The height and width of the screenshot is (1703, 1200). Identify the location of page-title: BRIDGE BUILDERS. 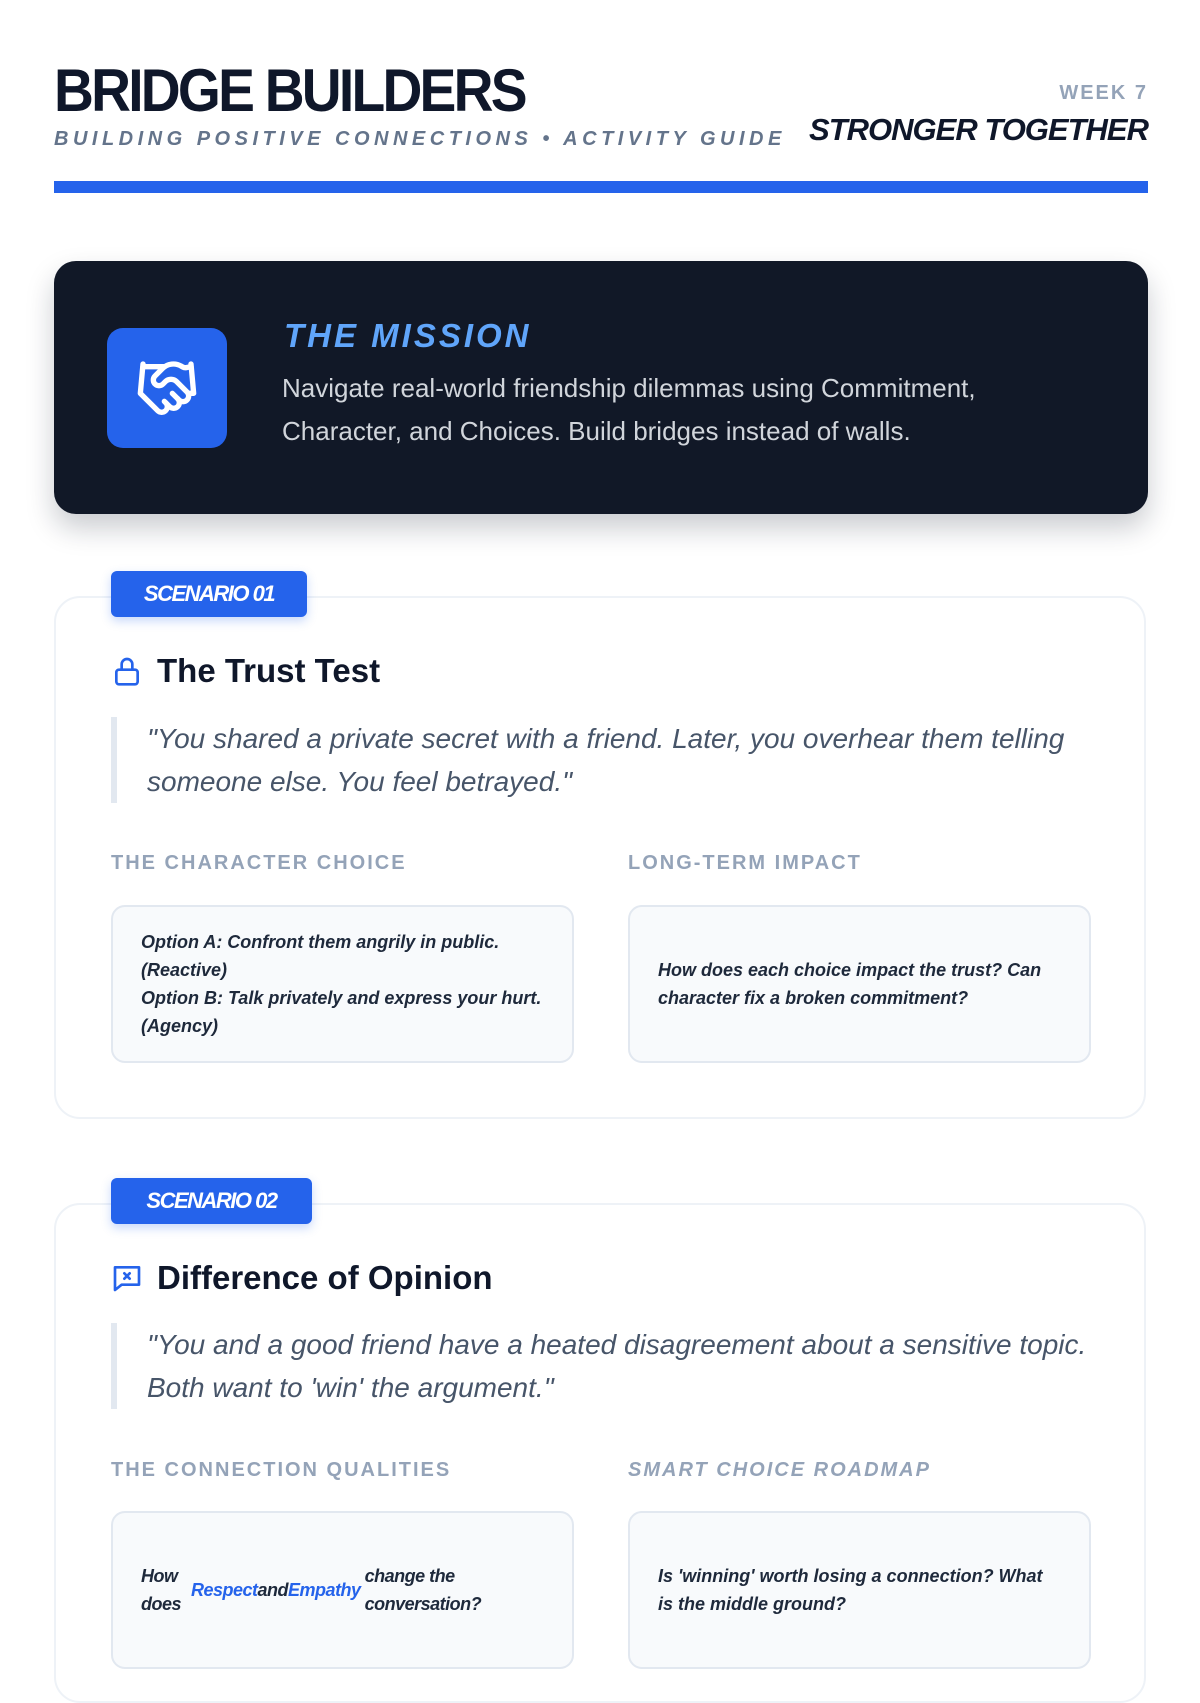
(291, 90).